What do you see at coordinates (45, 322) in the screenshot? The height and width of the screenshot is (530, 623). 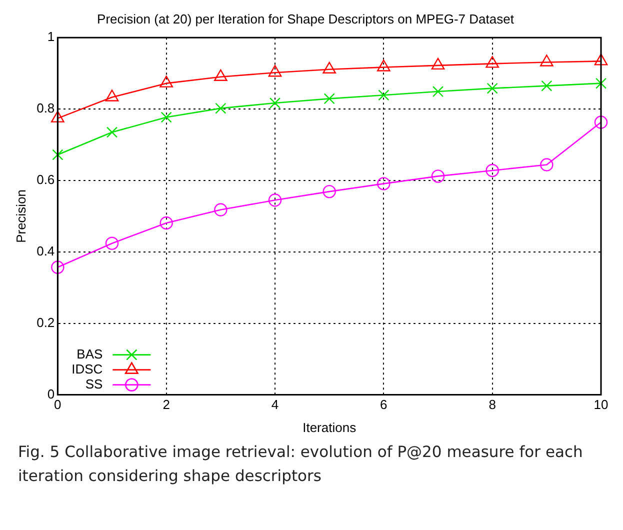 I see `y-tick-label: 0.2` at bounding box center [45, 322].